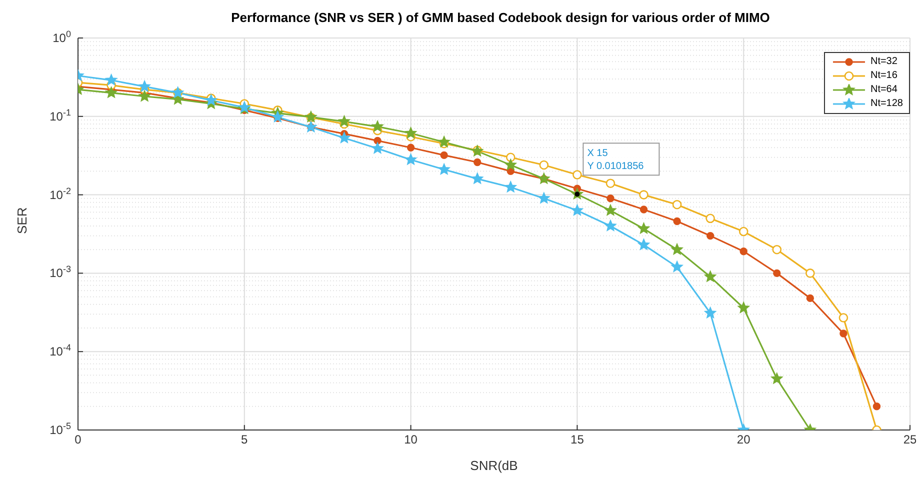  Describe the element at coordinates (884, 76) in the screenshot. I see `legend-label: Nt=16` at that location.